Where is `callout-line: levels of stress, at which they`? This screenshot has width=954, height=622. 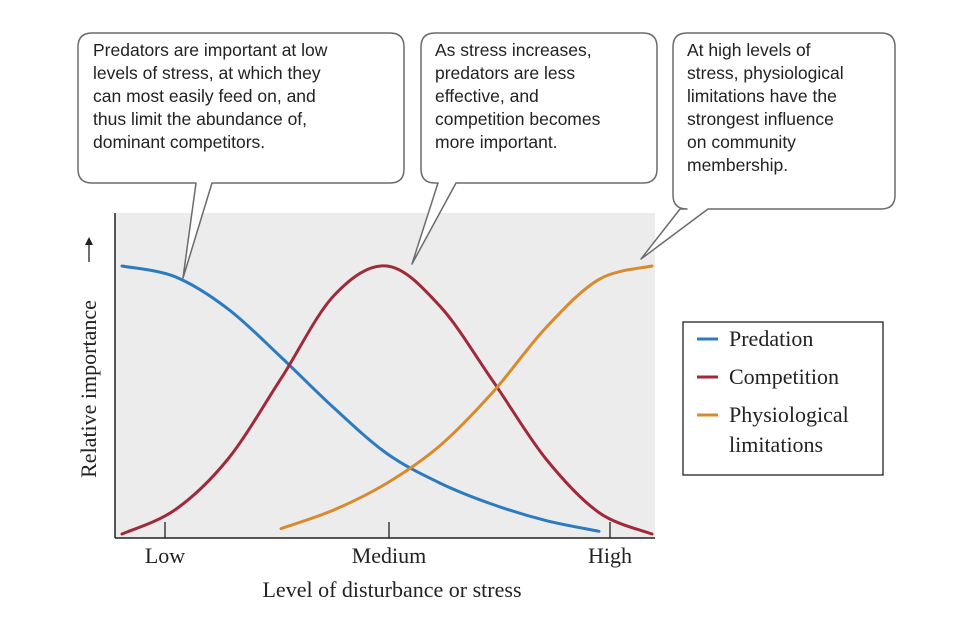 callout-line: levels of stress, at which they is located at coordinates (207, 73).